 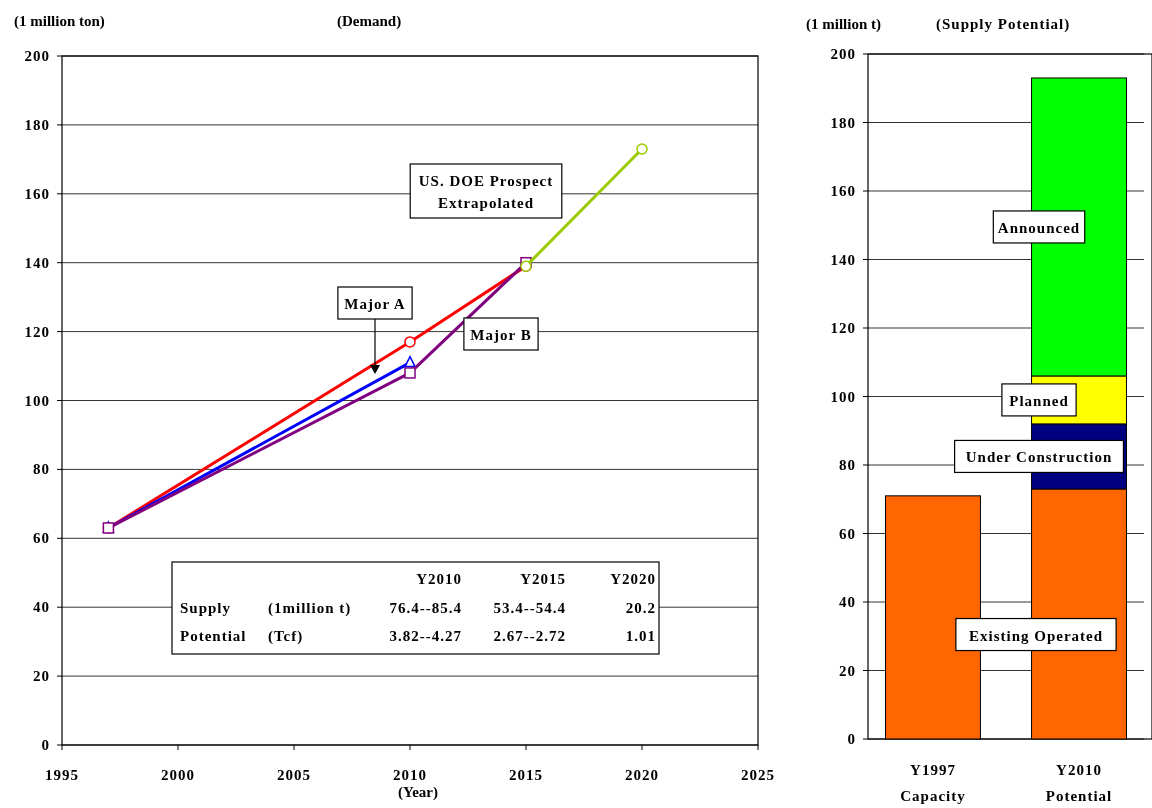 What do you see at coordinates (633, 579) in the screenshot?
I see `annotation: Y2020` at bounding box center [633, 579].